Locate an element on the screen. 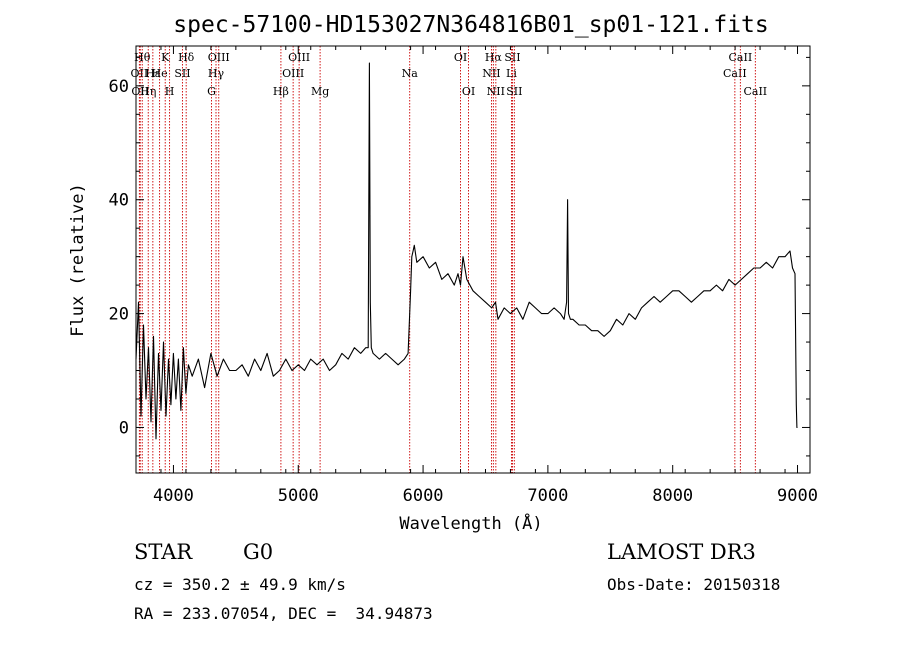 The height and width of the screenshot is (649, 900). marker-label-19: OI is located at coordinates (468, 91).